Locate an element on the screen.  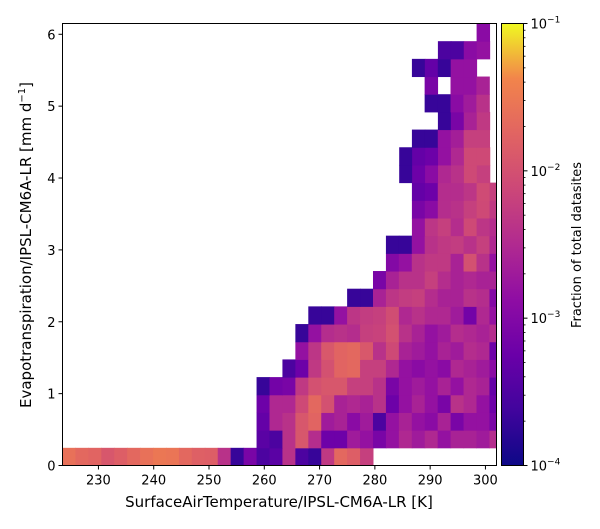
x-axis: 230 240 250 260 270 280 290 300 is located at coordinates (292, 477).